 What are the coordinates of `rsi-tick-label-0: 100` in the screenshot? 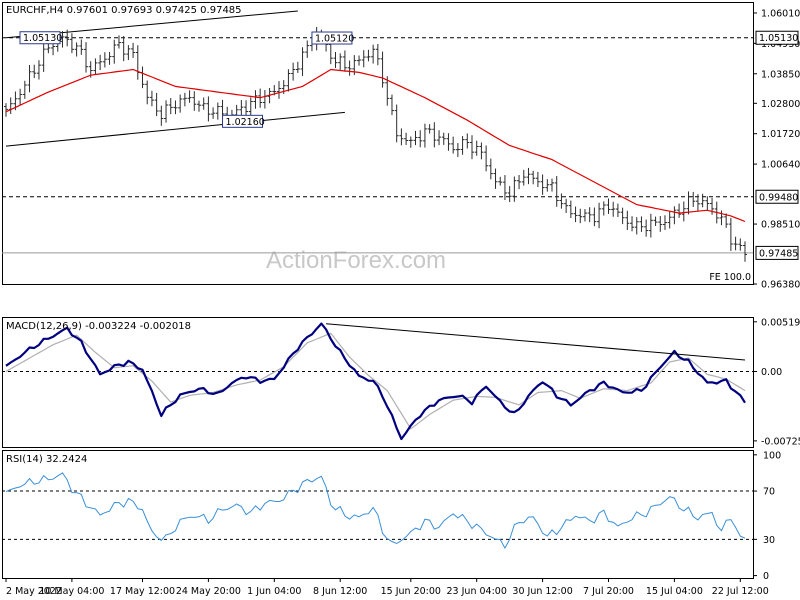 It's located at (772, 455).